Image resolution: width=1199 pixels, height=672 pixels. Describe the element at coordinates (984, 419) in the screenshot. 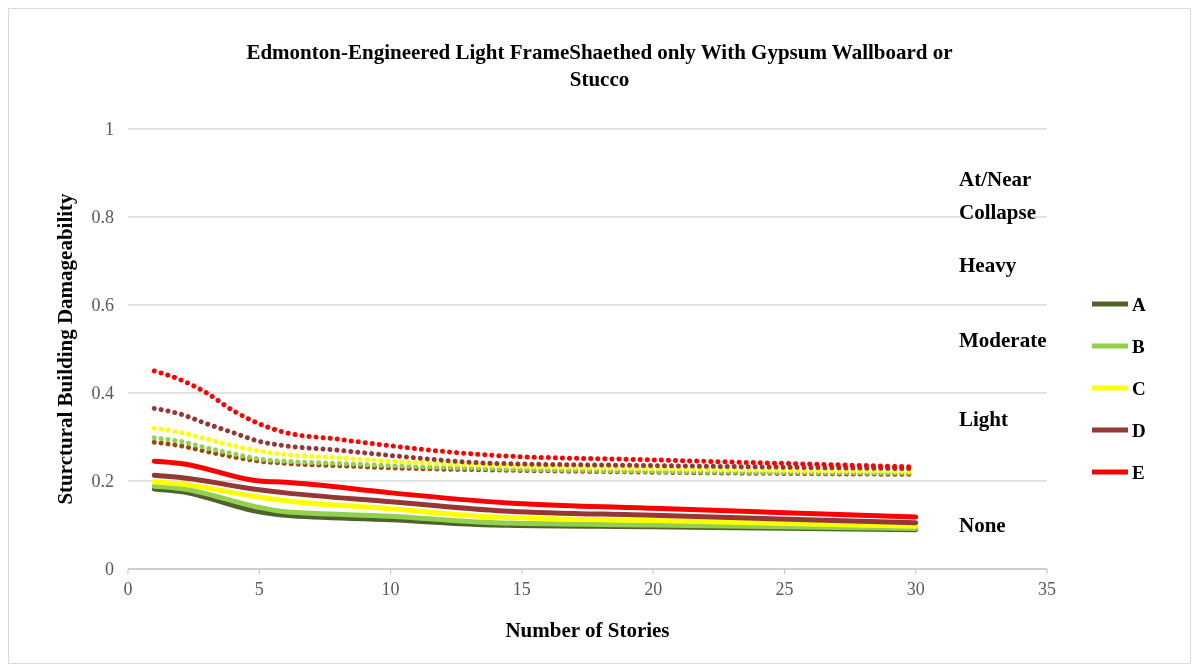

I see `annotation: Light` at that location.